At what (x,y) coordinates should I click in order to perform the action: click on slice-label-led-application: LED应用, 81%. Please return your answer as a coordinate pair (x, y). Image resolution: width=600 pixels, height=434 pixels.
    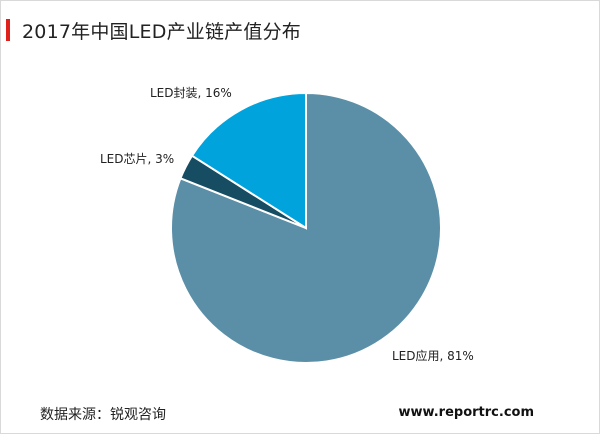
    Looking at the image, I should click on (433, 356).